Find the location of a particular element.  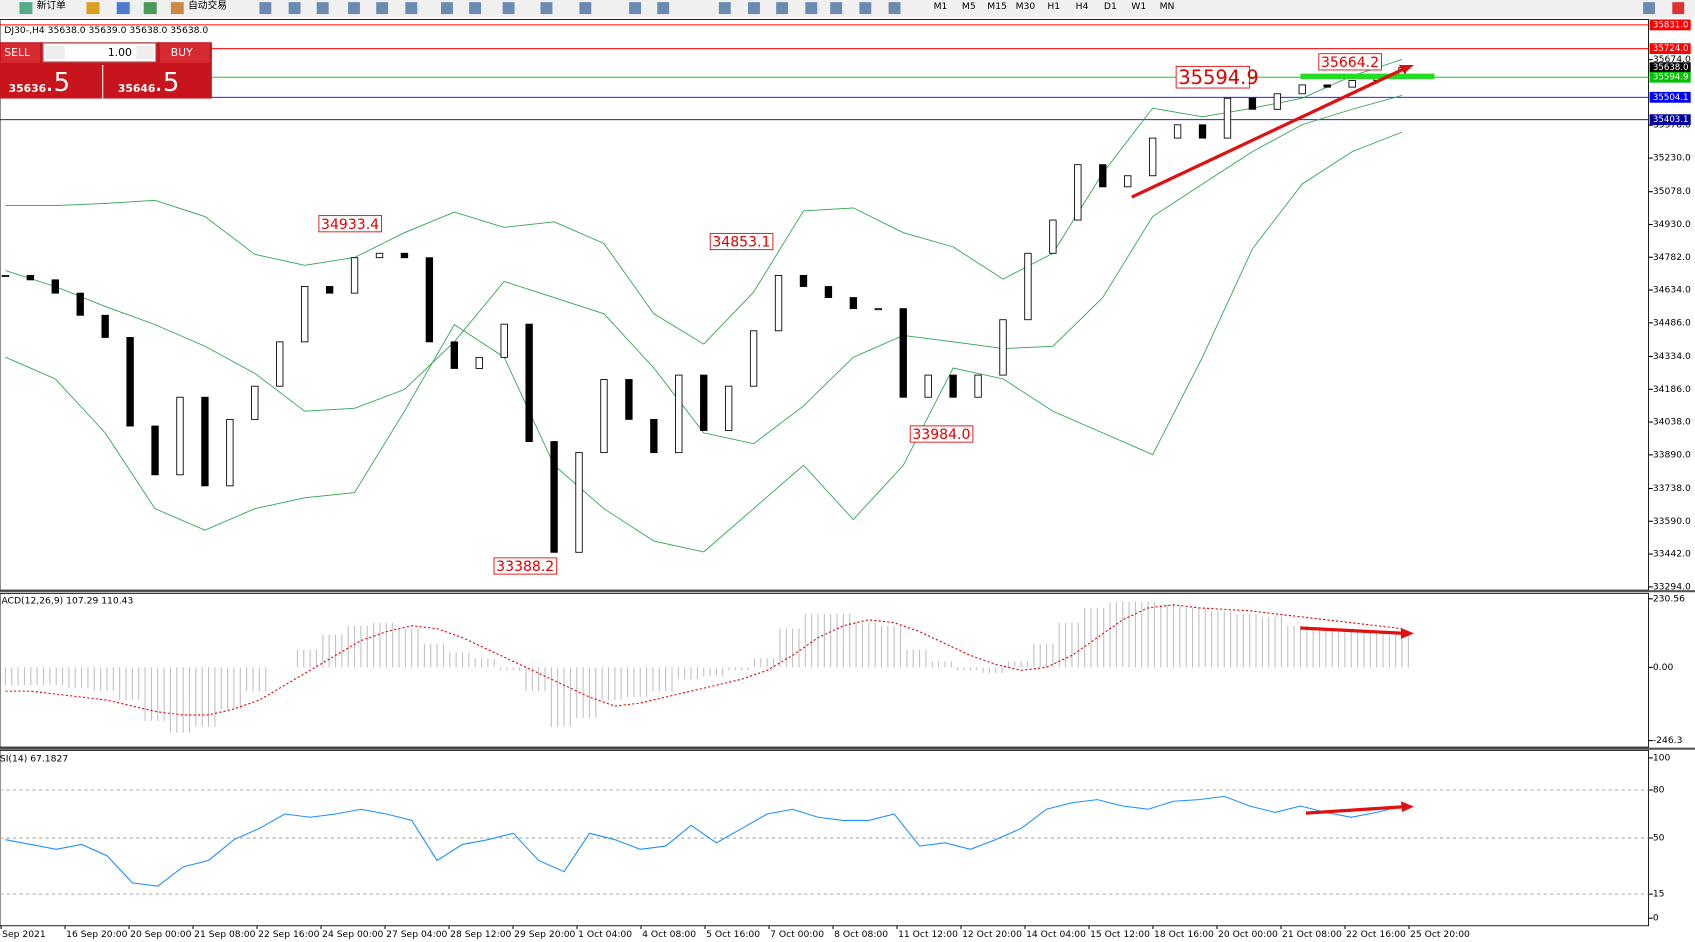

x-tick-label: 15 Oct 12:00 is located at coordinates (1120, 934).